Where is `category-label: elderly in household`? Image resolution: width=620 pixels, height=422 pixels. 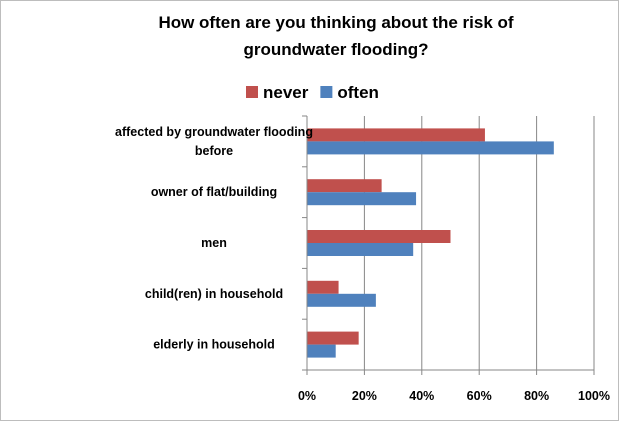 category-label: elderly in household is located at coordinates (214, 345).